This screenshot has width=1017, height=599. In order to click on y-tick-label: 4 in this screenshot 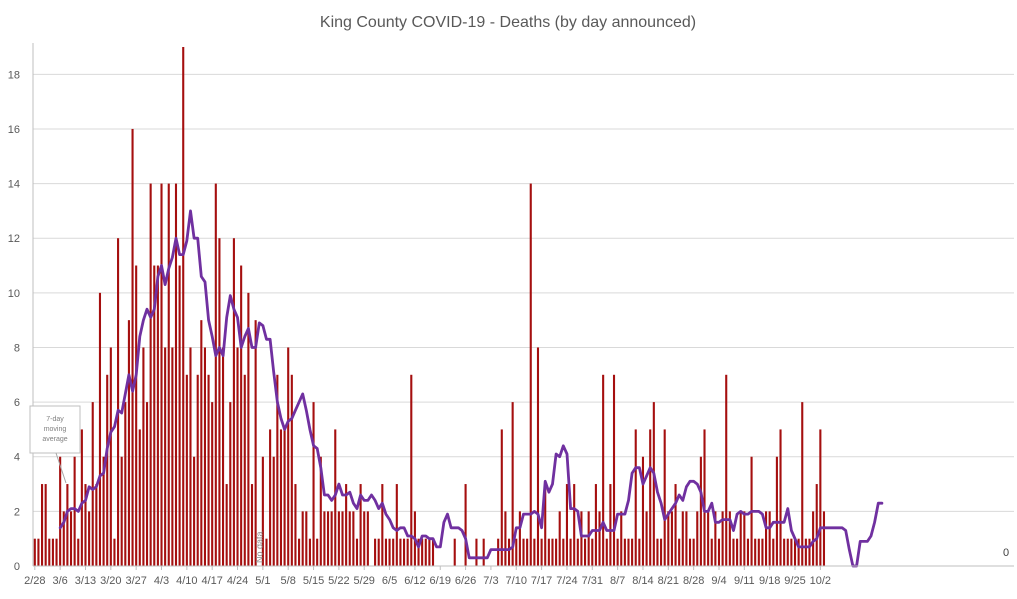, I will do `click(17, 458)`.